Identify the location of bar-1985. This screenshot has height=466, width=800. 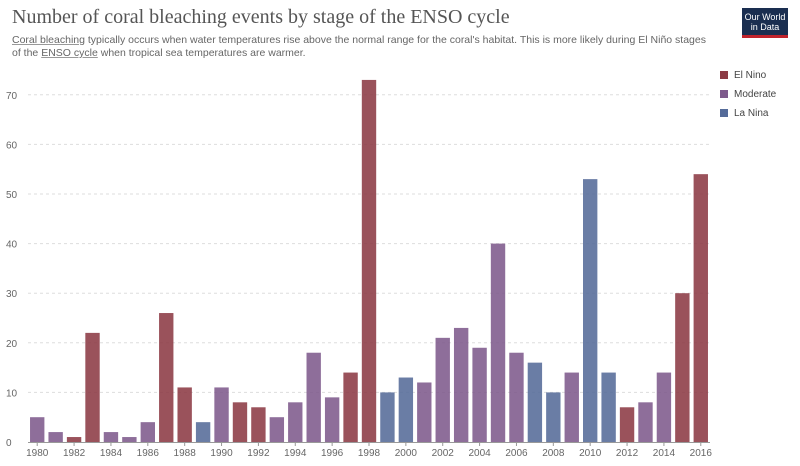
(129, 439).